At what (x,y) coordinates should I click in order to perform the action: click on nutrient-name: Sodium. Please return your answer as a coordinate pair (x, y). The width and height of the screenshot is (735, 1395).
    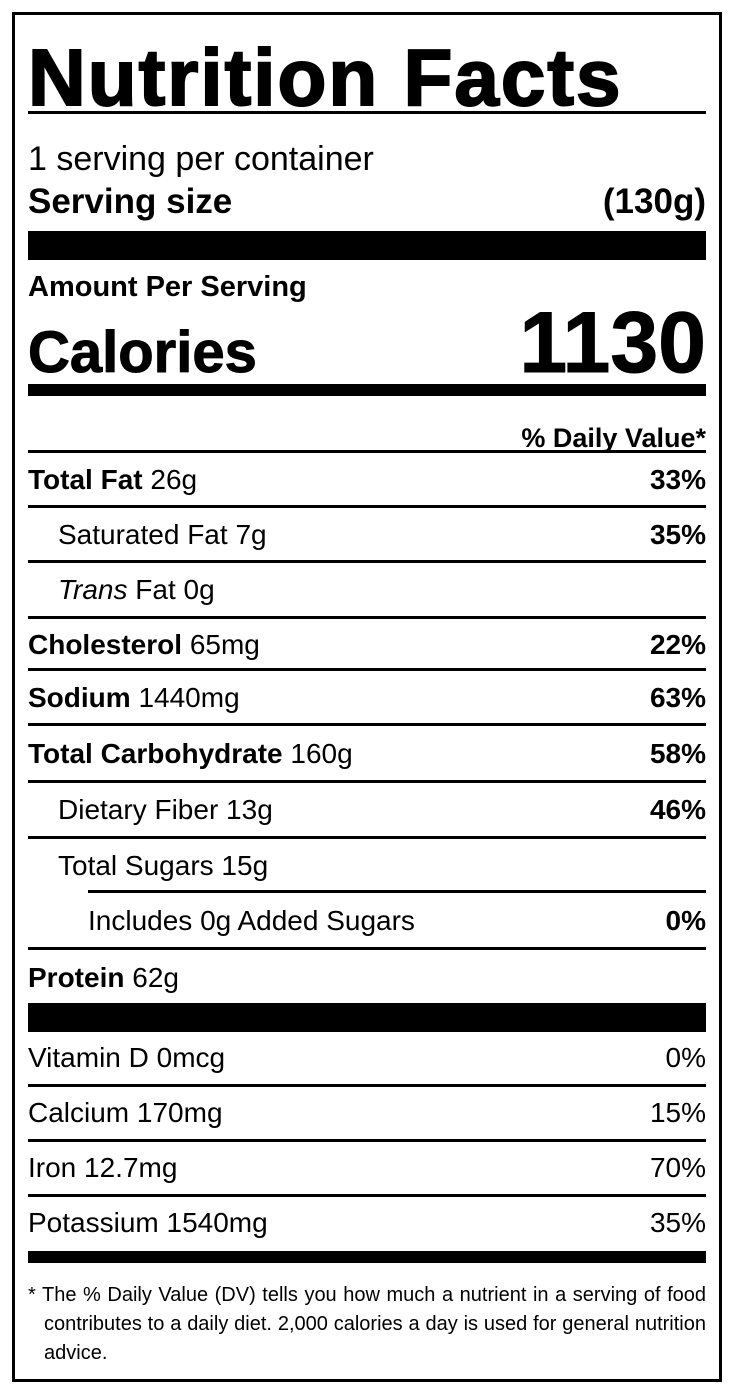
    Looking at the image, I should click on (79, 697).